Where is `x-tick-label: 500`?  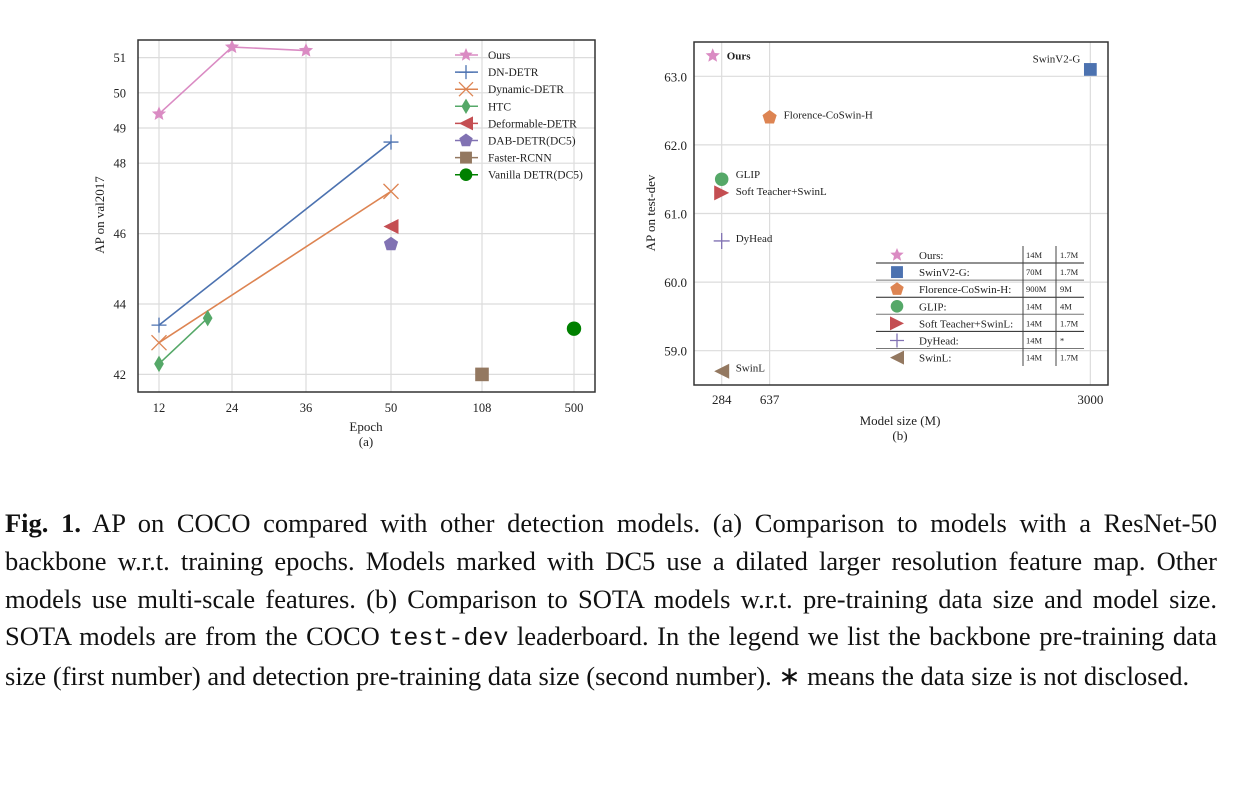
x-tick-label: 500 is located at coordinates (574, 408).